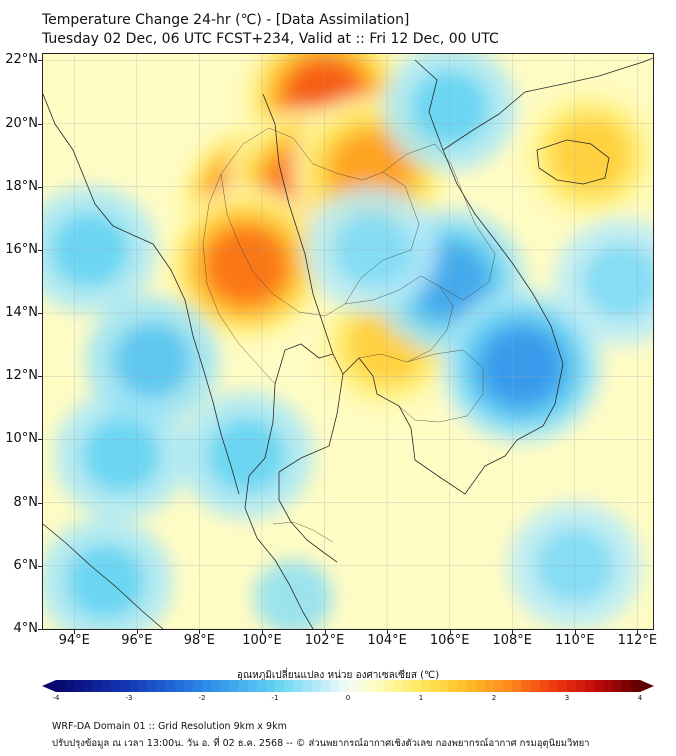 This screenshot has height=756, width=676. I want to click on lat-label: 18°N, so click(21, 186).